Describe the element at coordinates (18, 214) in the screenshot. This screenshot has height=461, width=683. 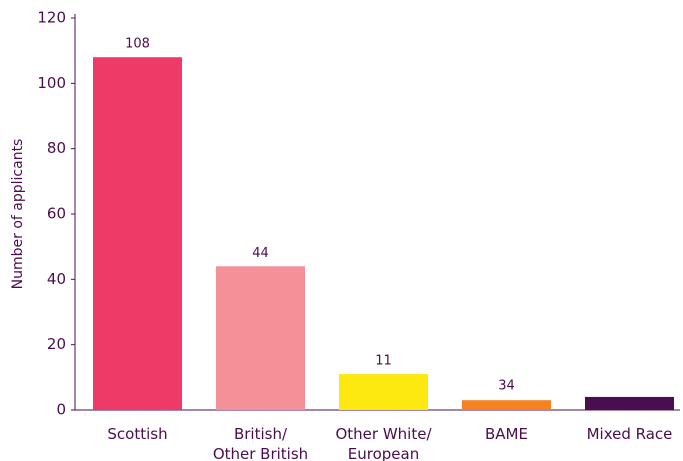
I see `y-axis-label: Number of applicants` at that location.